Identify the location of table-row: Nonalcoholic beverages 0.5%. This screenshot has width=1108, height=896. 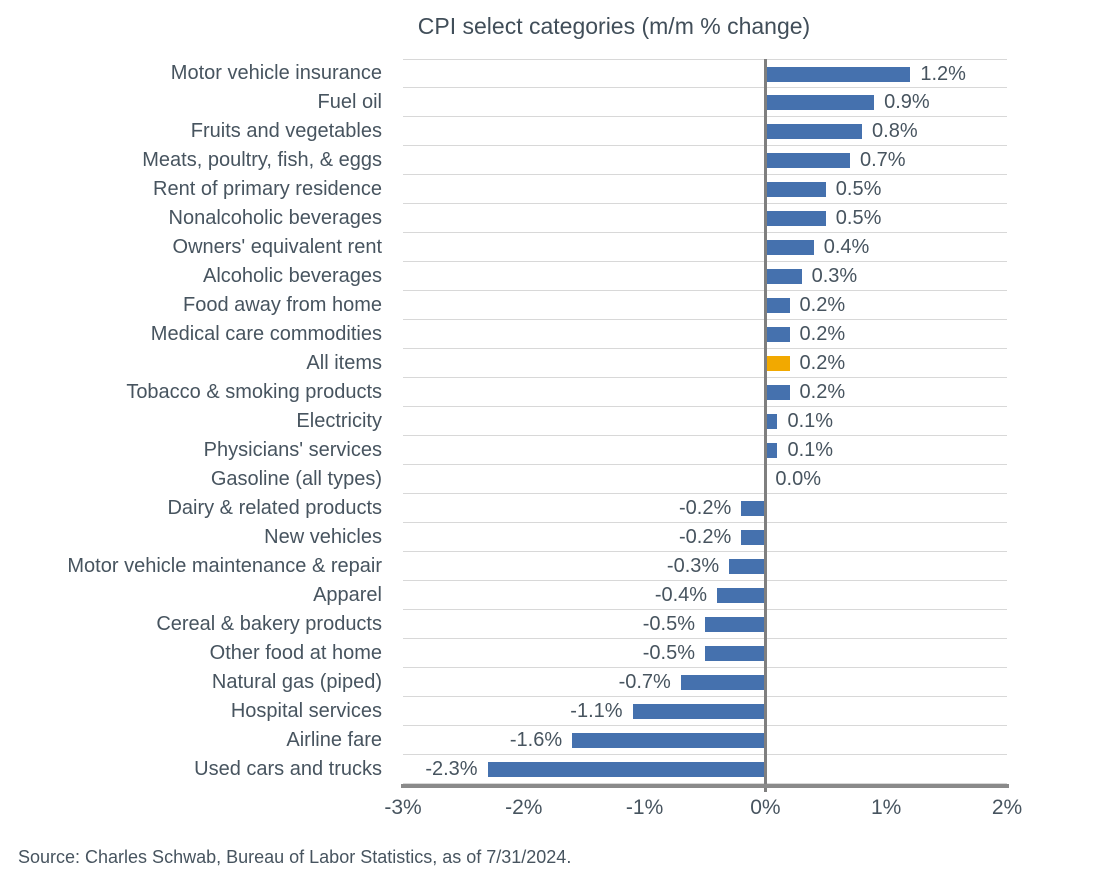
(503, 218).